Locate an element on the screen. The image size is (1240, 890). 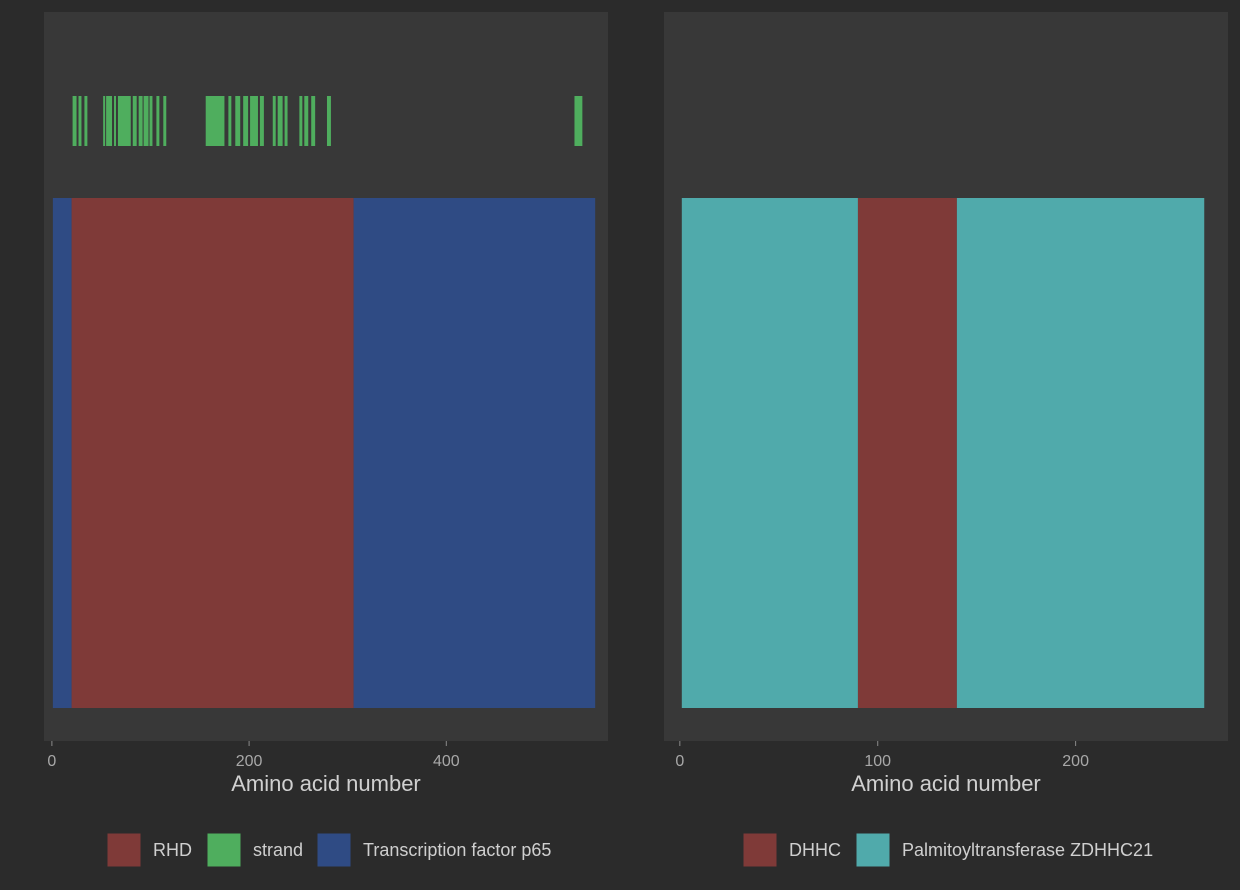
legend-label-p65: Transcription factor p65 is located at coordinates (457, 850).